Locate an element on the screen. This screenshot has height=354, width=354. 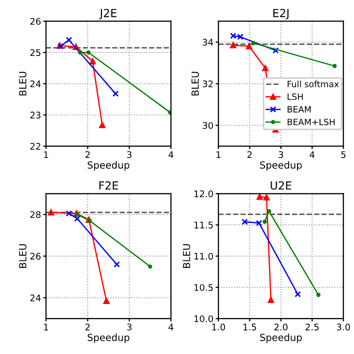
legend-label: Full softmax is located at coordinates (313, 84).